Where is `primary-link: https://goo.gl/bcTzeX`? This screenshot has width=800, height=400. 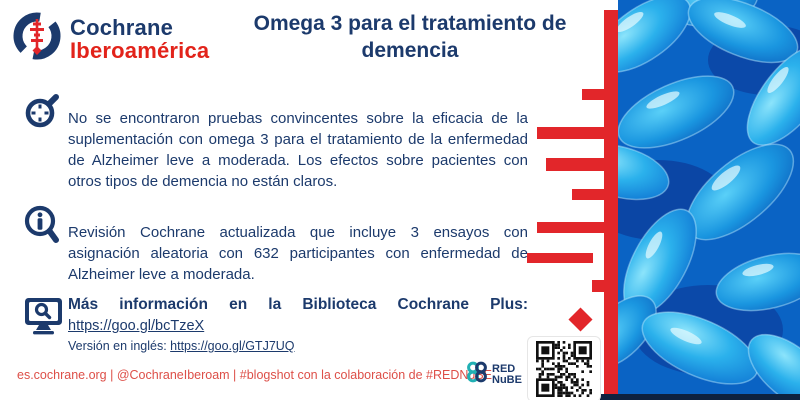
primary-link: https://goo.gl/bcTzeX is located at coordinates (136, 326).